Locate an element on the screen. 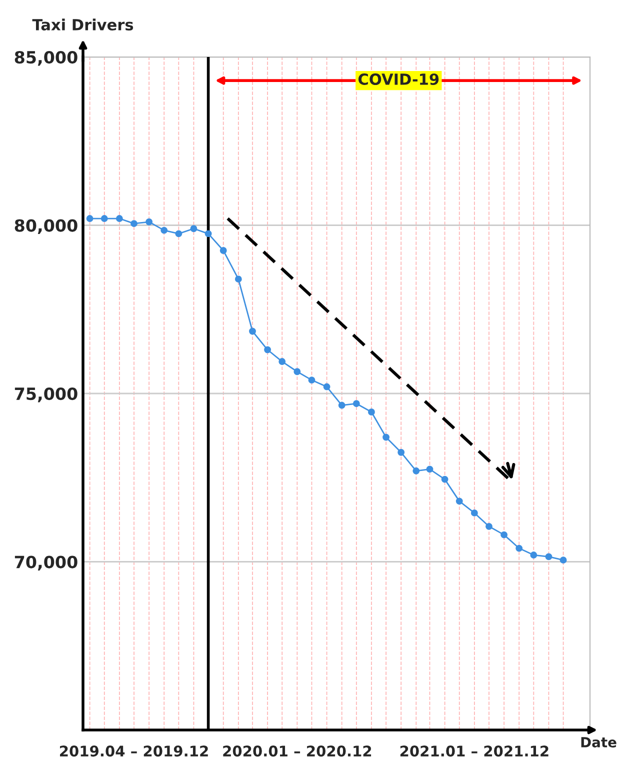 The image size is (621, 760). annotation: COVID-19 is located at coordinates (398, 79).